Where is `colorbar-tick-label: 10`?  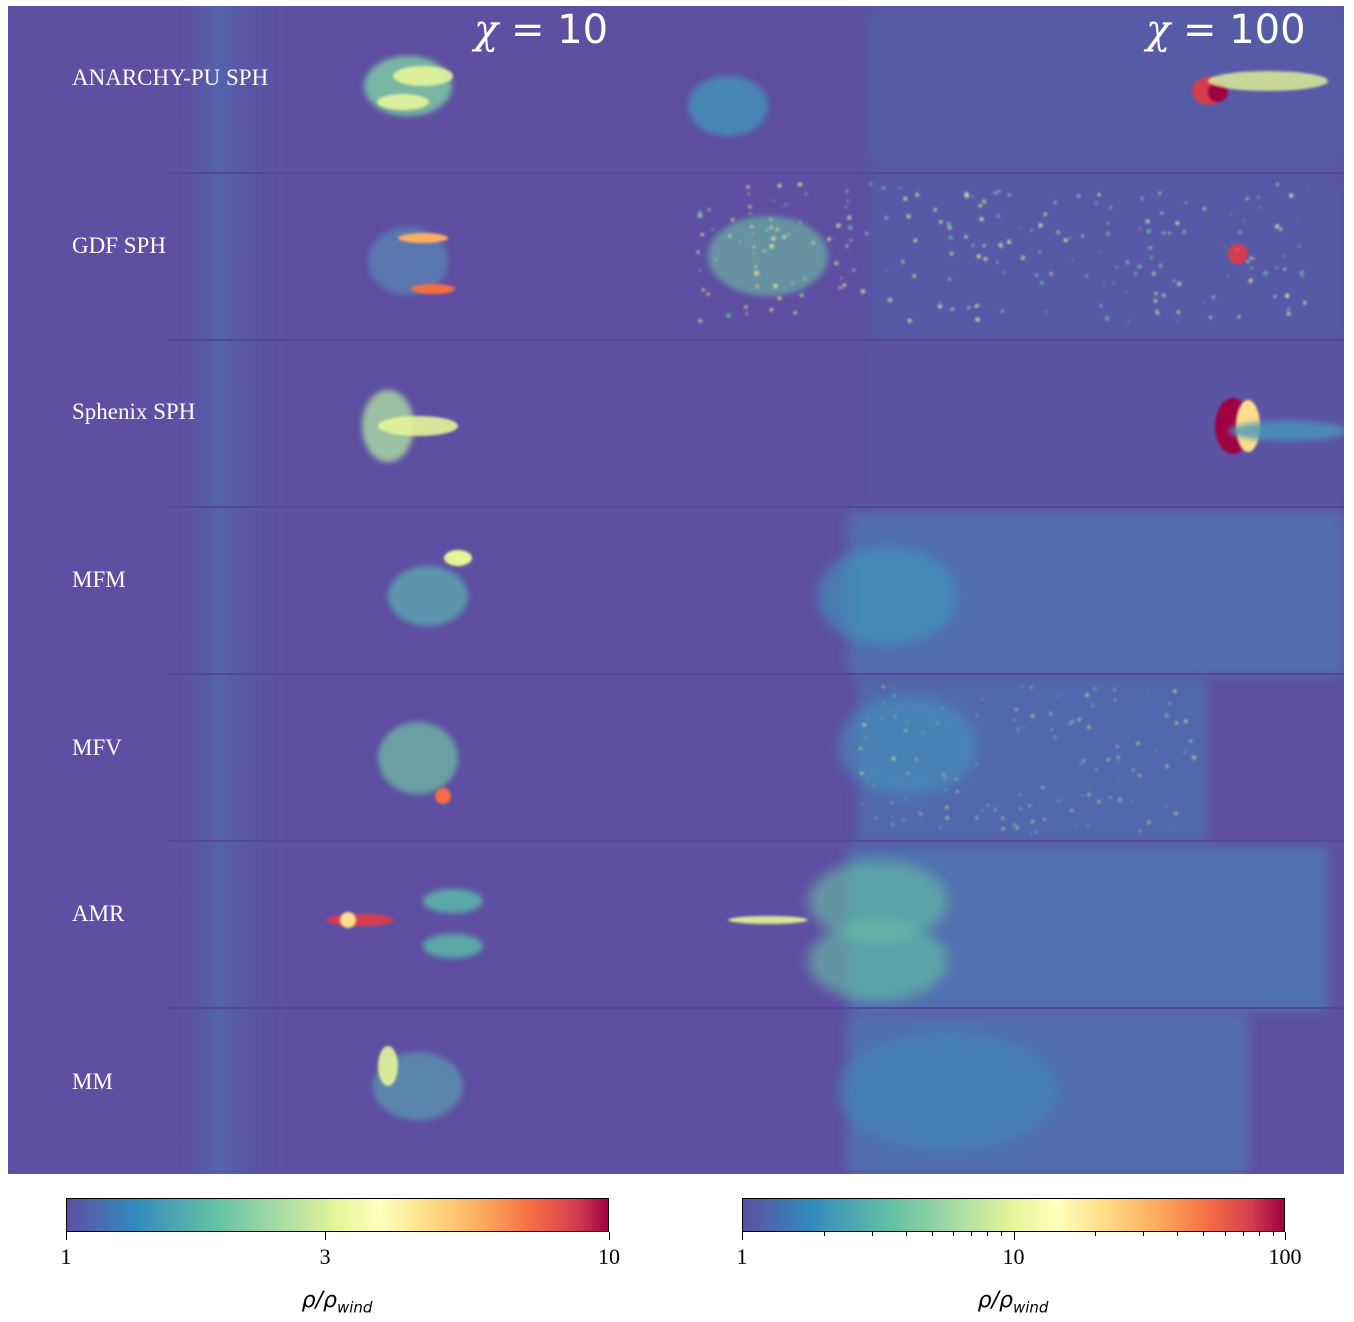 colorbar-tick-label: 10 is located at coordinates (1013, 1256).